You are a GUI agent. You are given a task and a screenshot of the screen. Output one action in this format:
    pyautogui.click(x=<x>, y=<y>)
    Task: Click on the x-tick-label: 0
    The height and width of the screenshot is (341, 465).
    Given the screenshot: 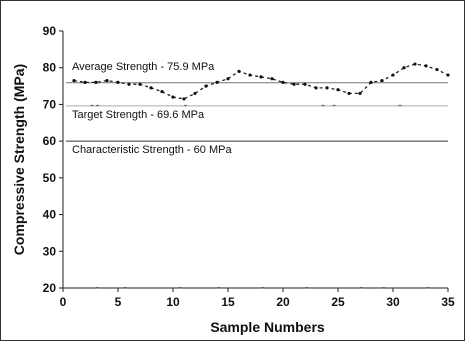 What is the action you would take?
    pyautogui.click(x=63, y=302)
    